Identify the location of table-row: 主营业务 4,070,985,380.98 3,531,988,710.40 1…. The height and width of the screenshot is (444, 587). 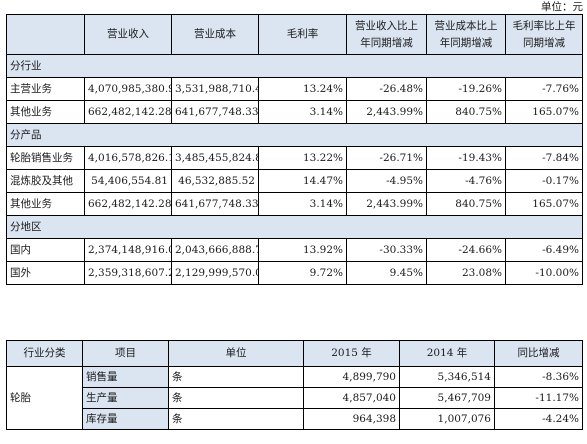
(294, 89).